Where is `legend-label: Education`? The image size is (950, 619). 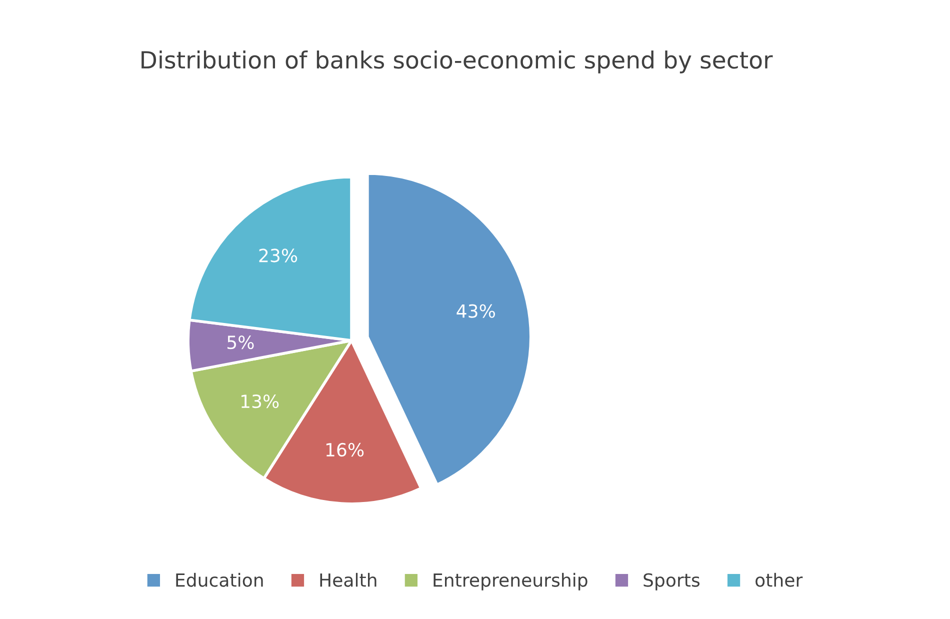 legend-label: Education is located at coordinates (219, 579).